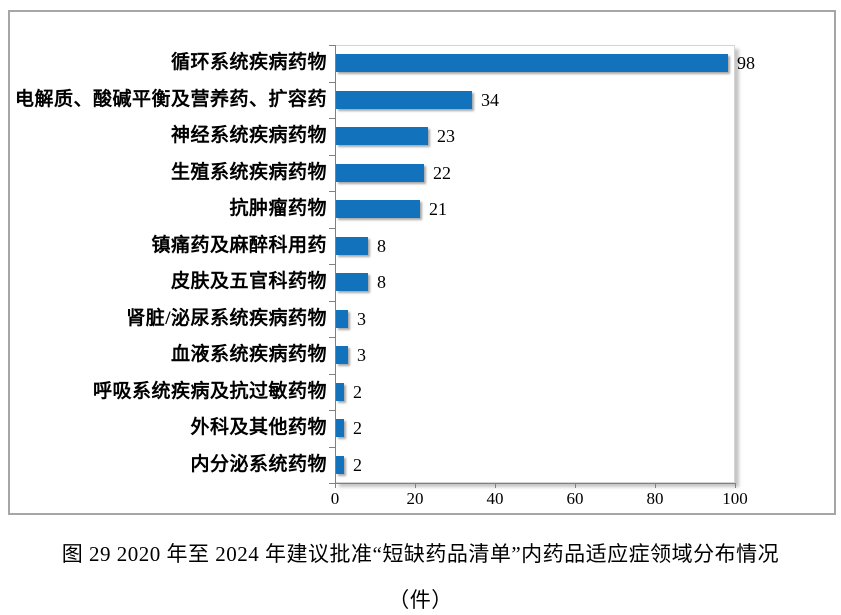  Describe the element at coordinates (535, 483) in the screenshot. I see `x-axis-line` at that location.